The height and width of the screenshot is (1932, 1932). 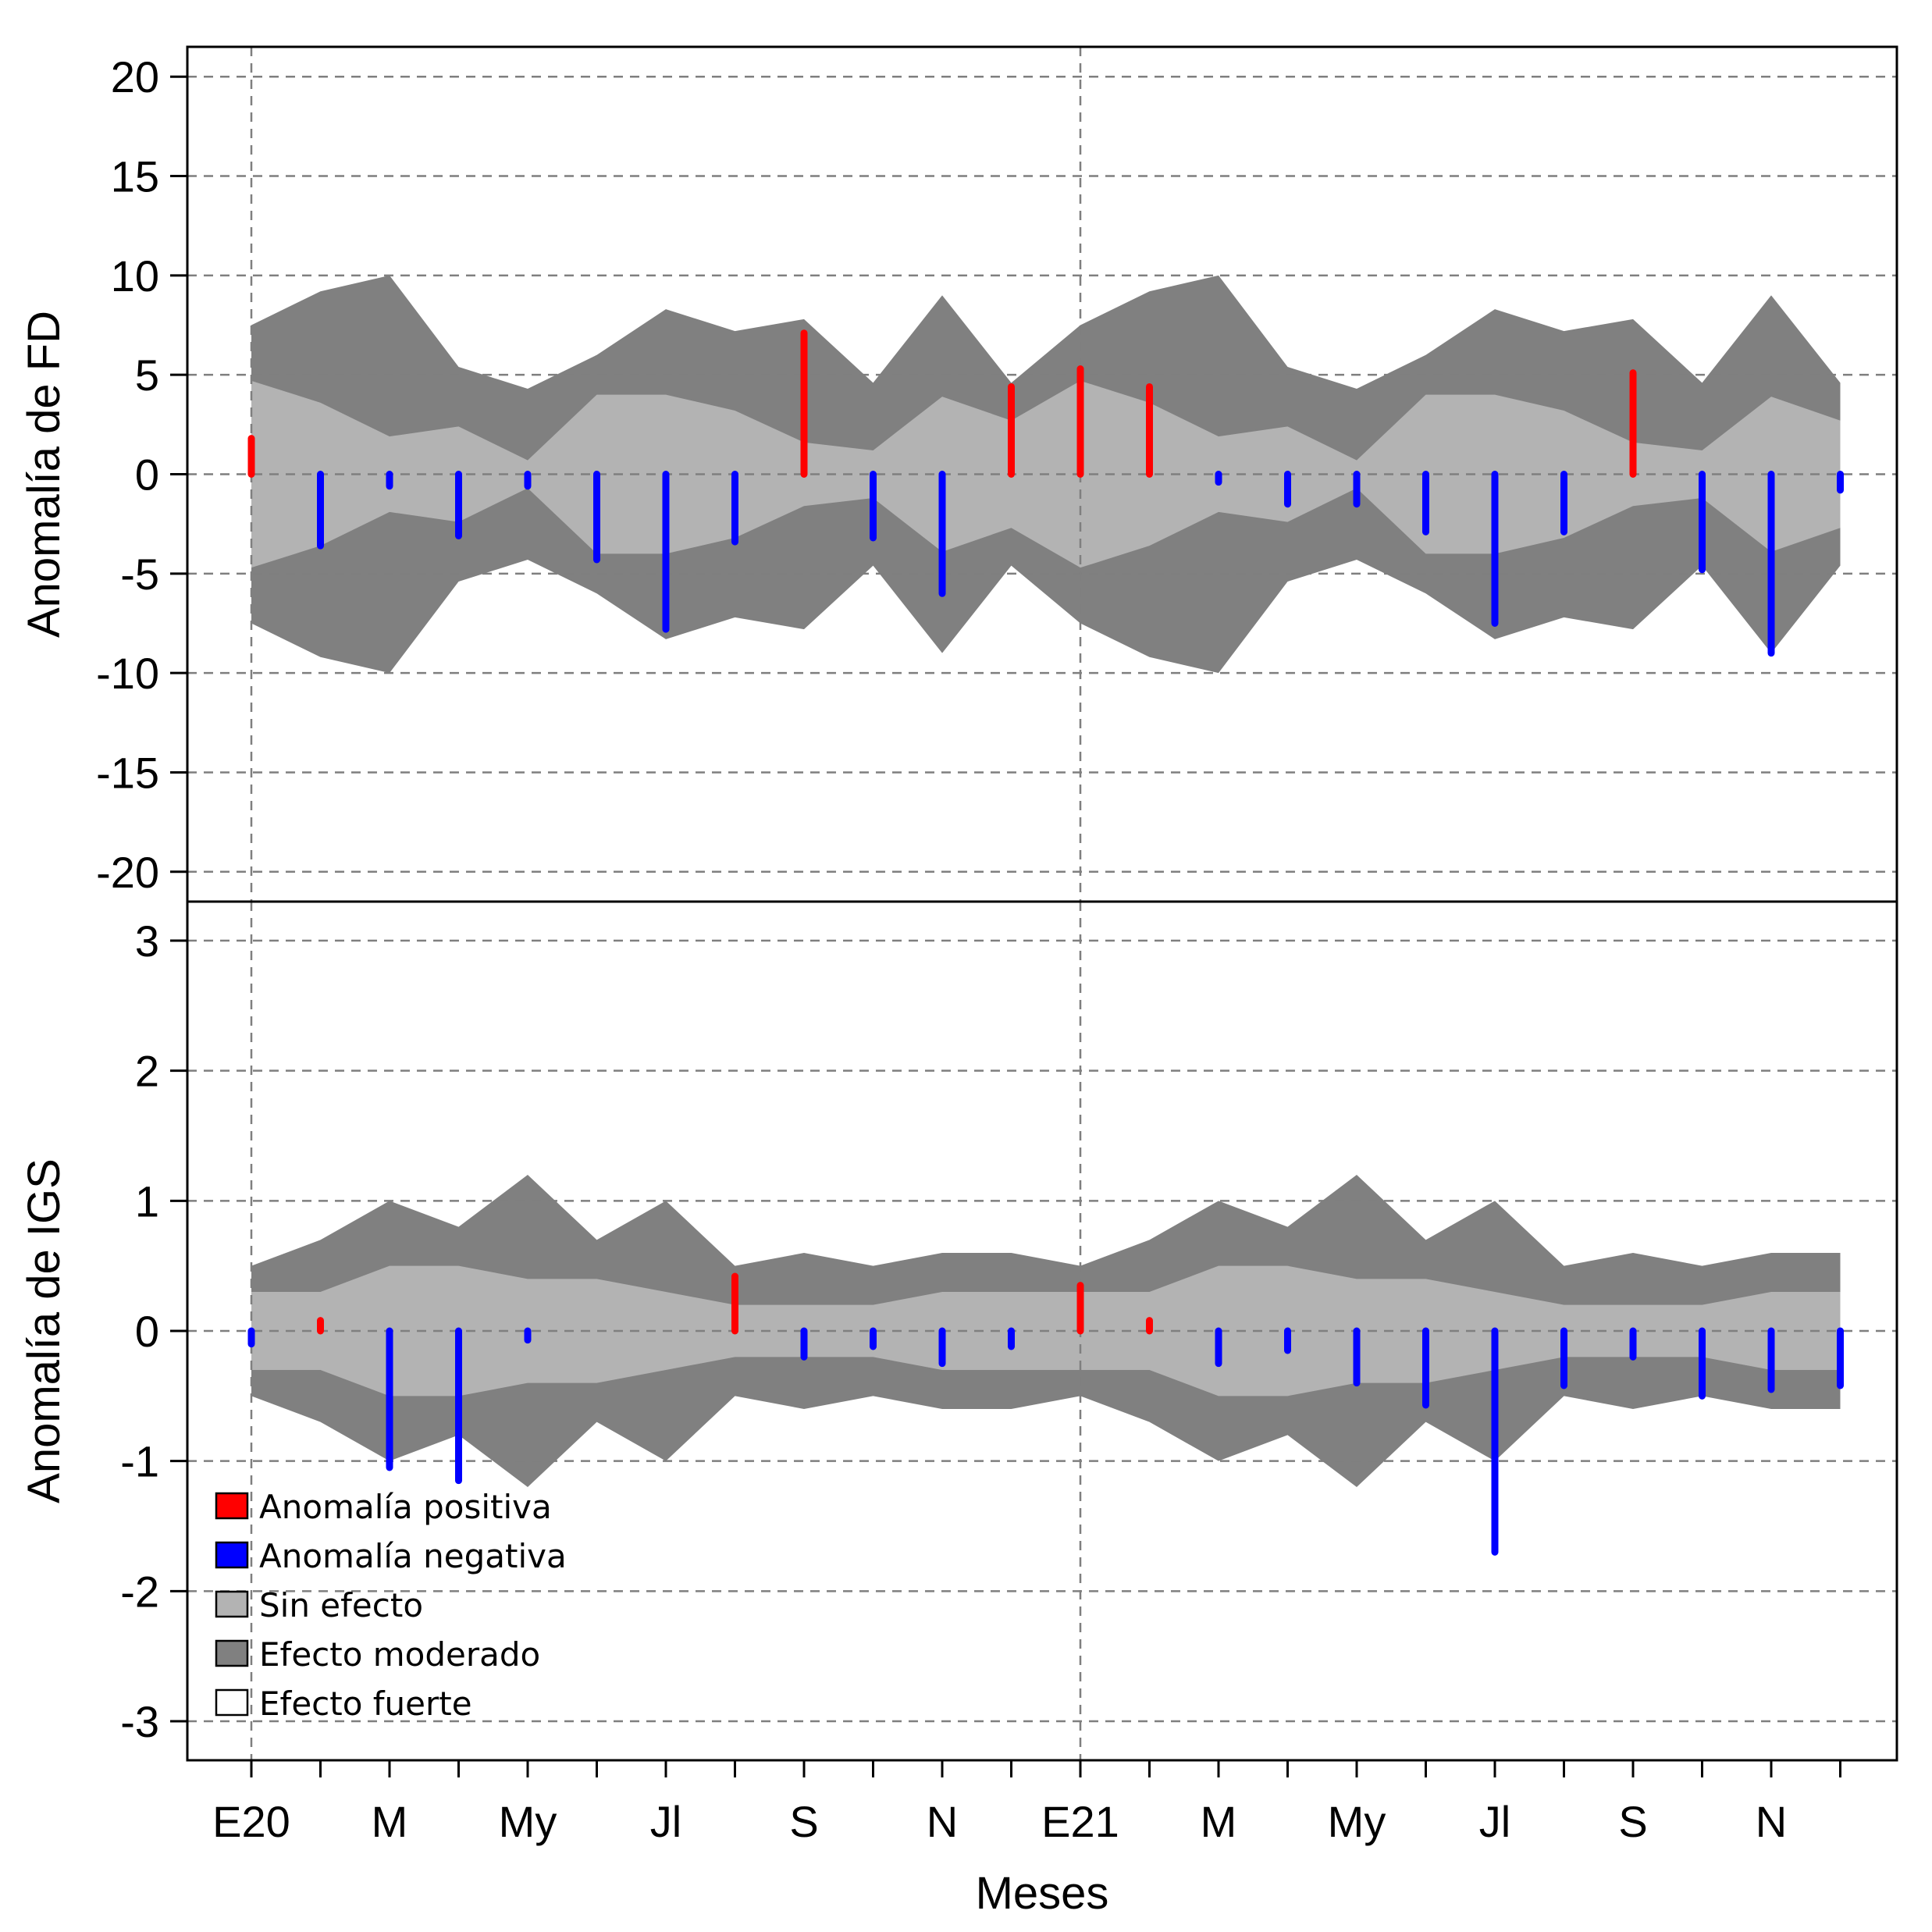 I want to click on y-tick-label: -3, so click(x=139, y=1721).